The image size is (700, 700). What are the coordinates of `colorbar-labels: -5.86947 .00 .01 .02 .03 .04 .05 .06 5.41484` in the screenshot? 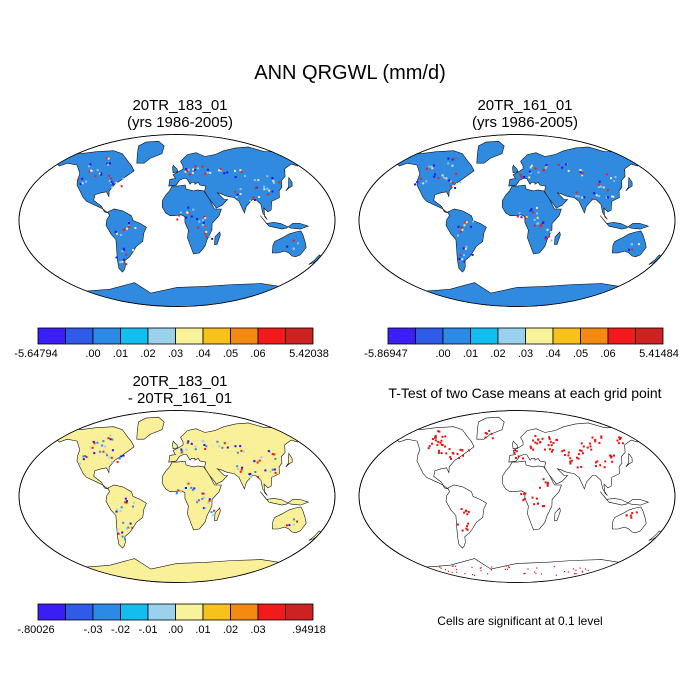 It's located at (525, 354).